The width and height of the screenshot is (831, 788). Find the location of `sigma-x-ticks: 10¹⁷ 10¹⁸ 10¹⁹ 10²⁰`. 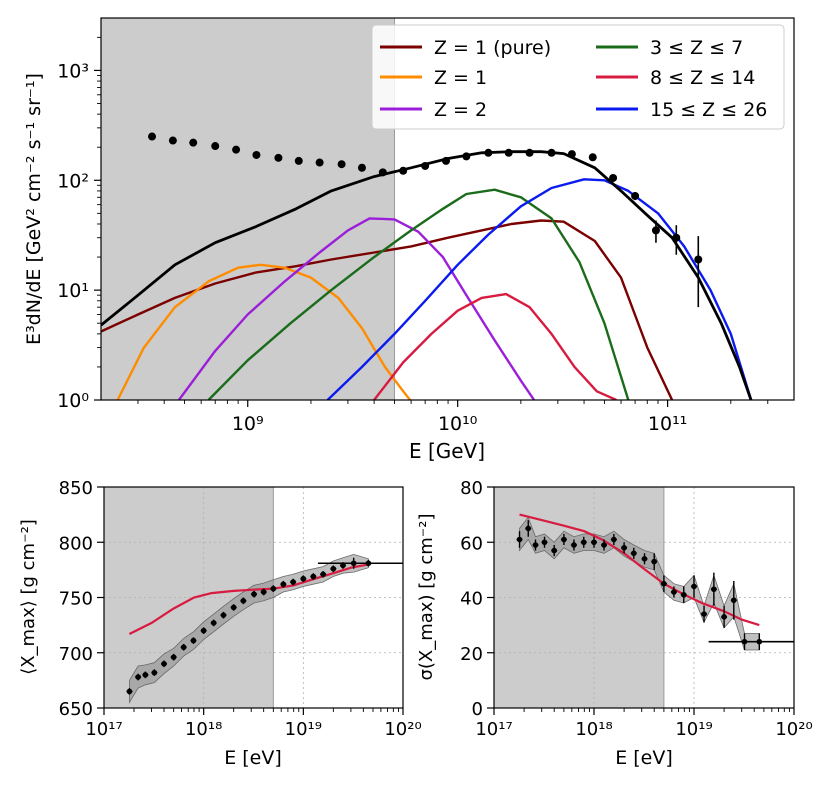

sigma-x-ticks: 10¹⁷ 10¹⁸ 10¹⁹ 10²⁰ is located at coordinates (644, 724).